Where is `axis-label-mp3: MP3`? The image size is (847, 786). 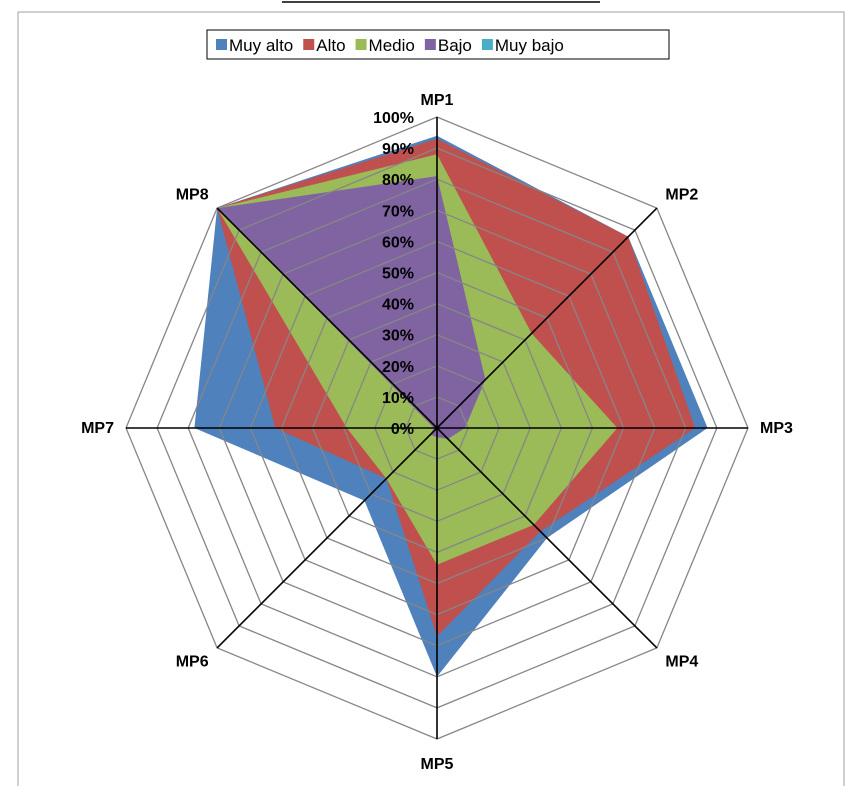
axis-label-mp3: MP3 is located at coordinates (776, 428).